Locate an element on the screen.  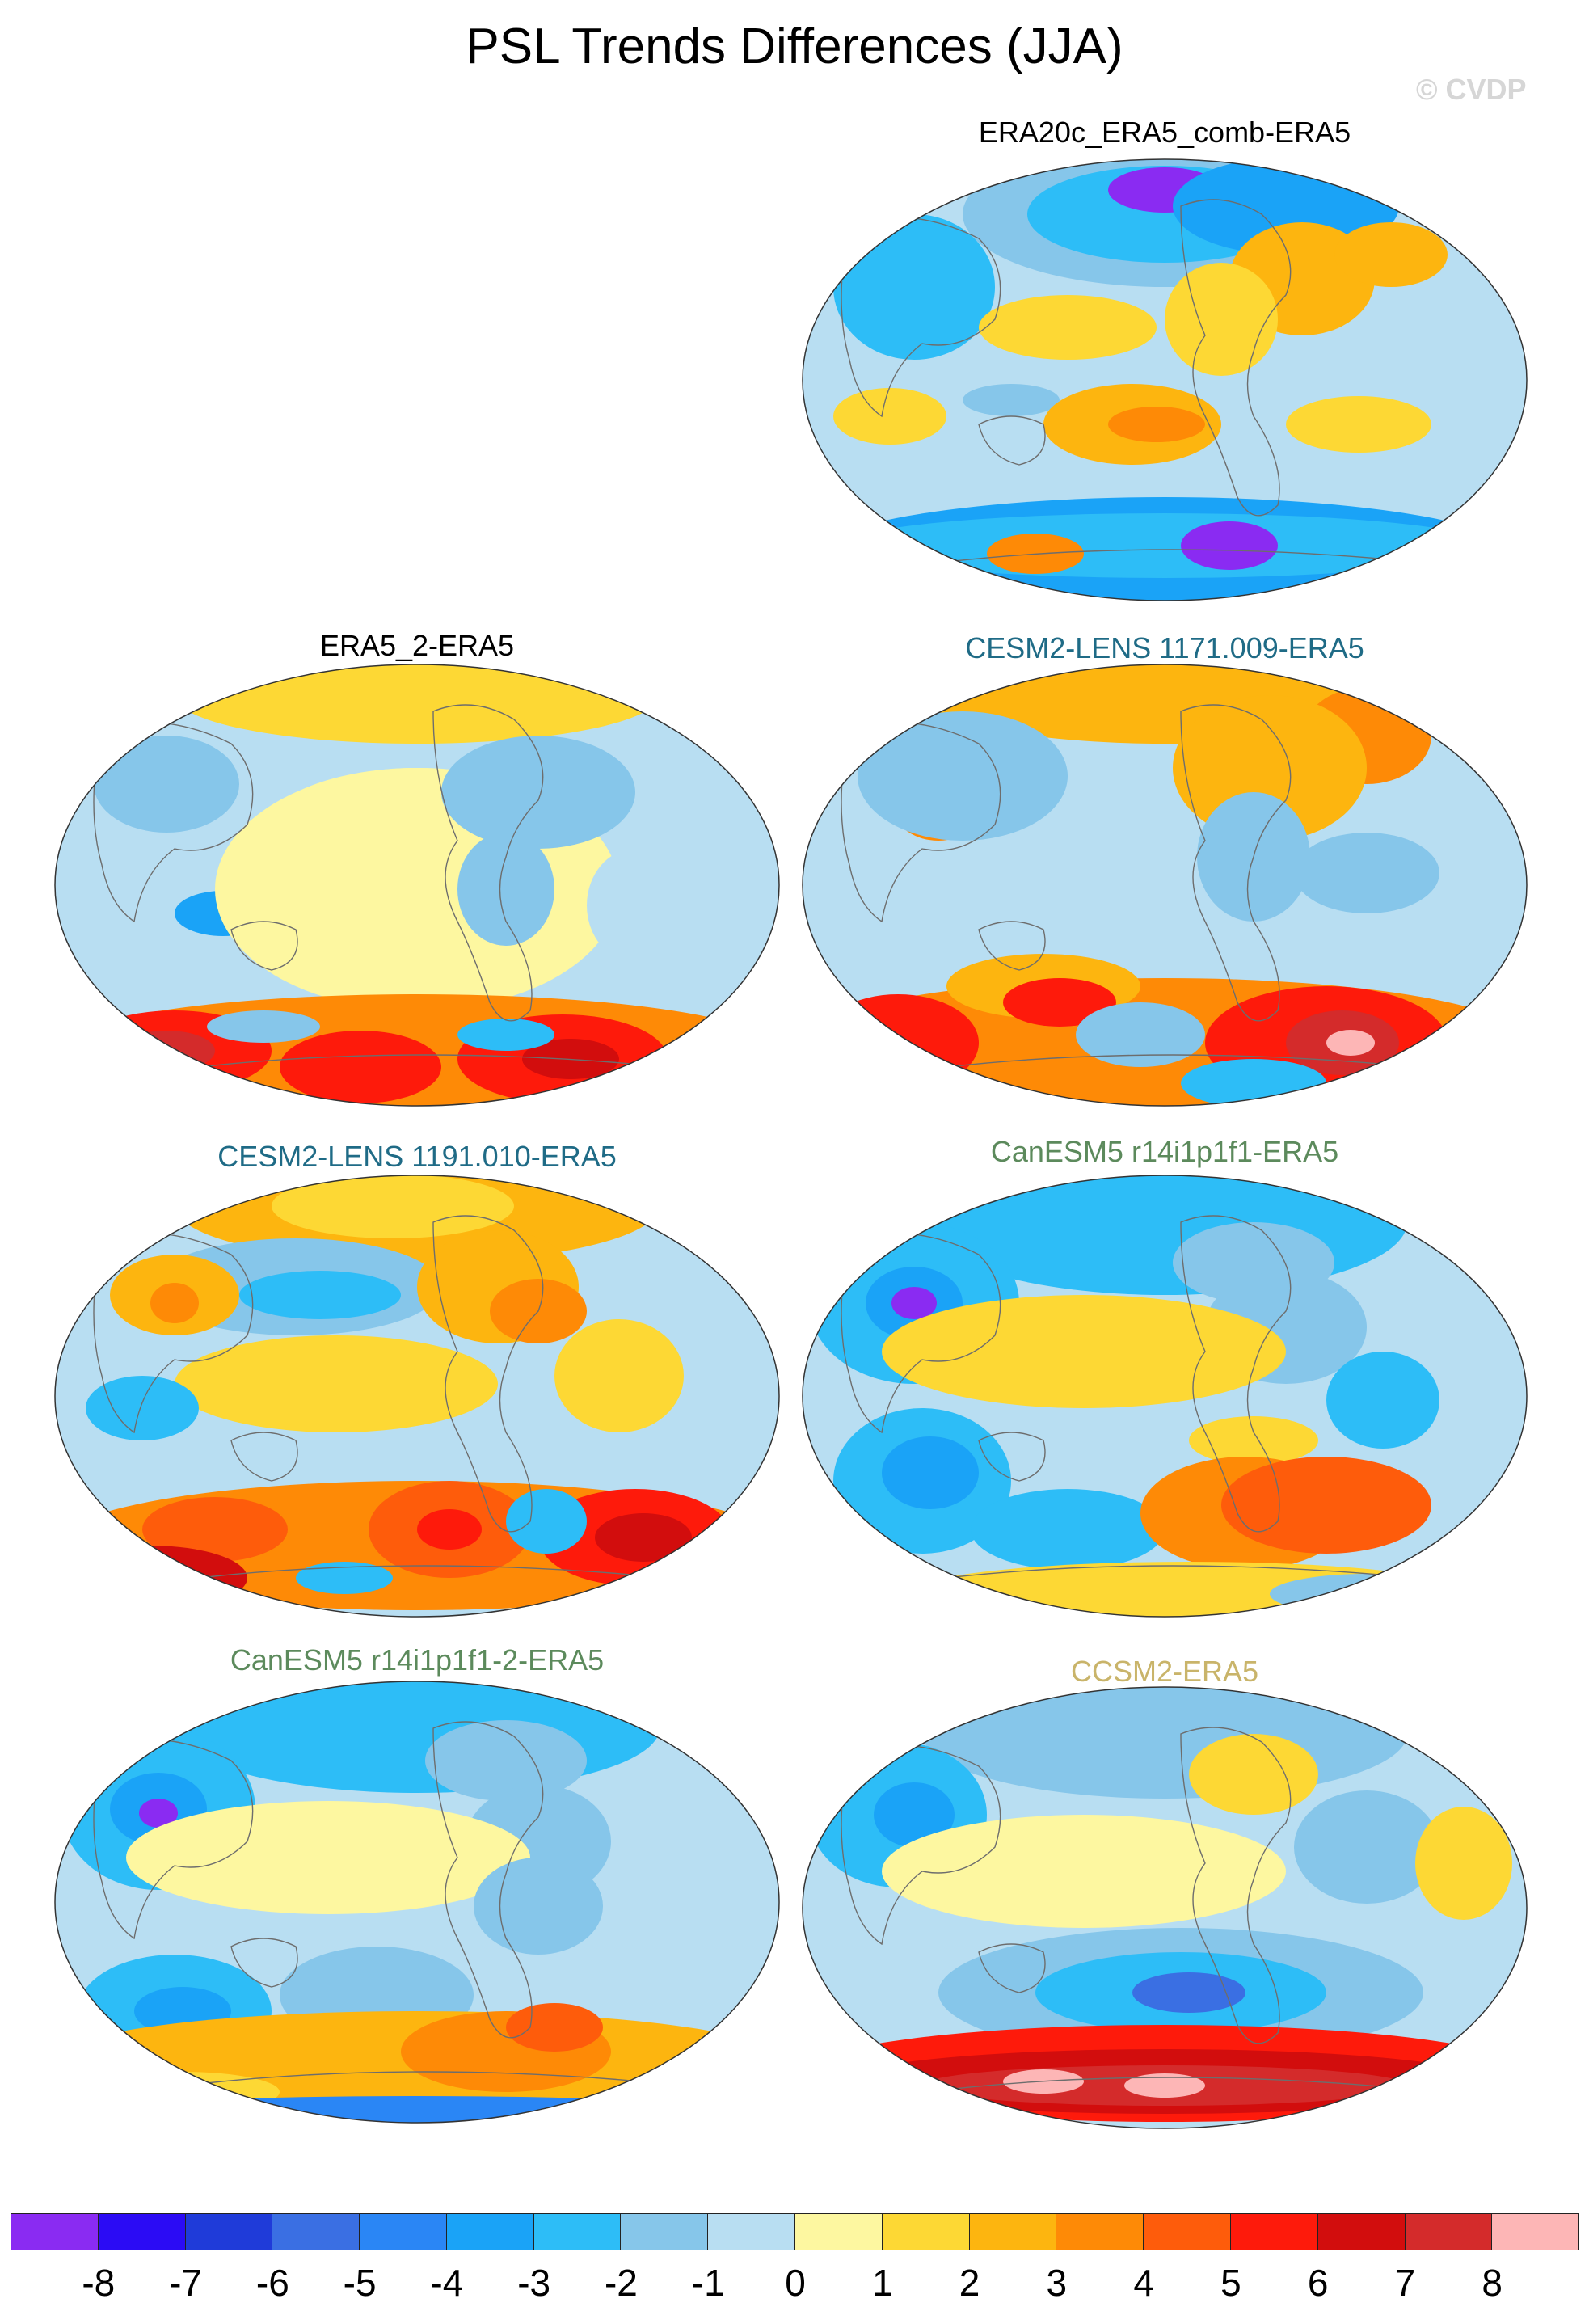
map-panel-ccsm2 is located at coordinates (1165, 1907).